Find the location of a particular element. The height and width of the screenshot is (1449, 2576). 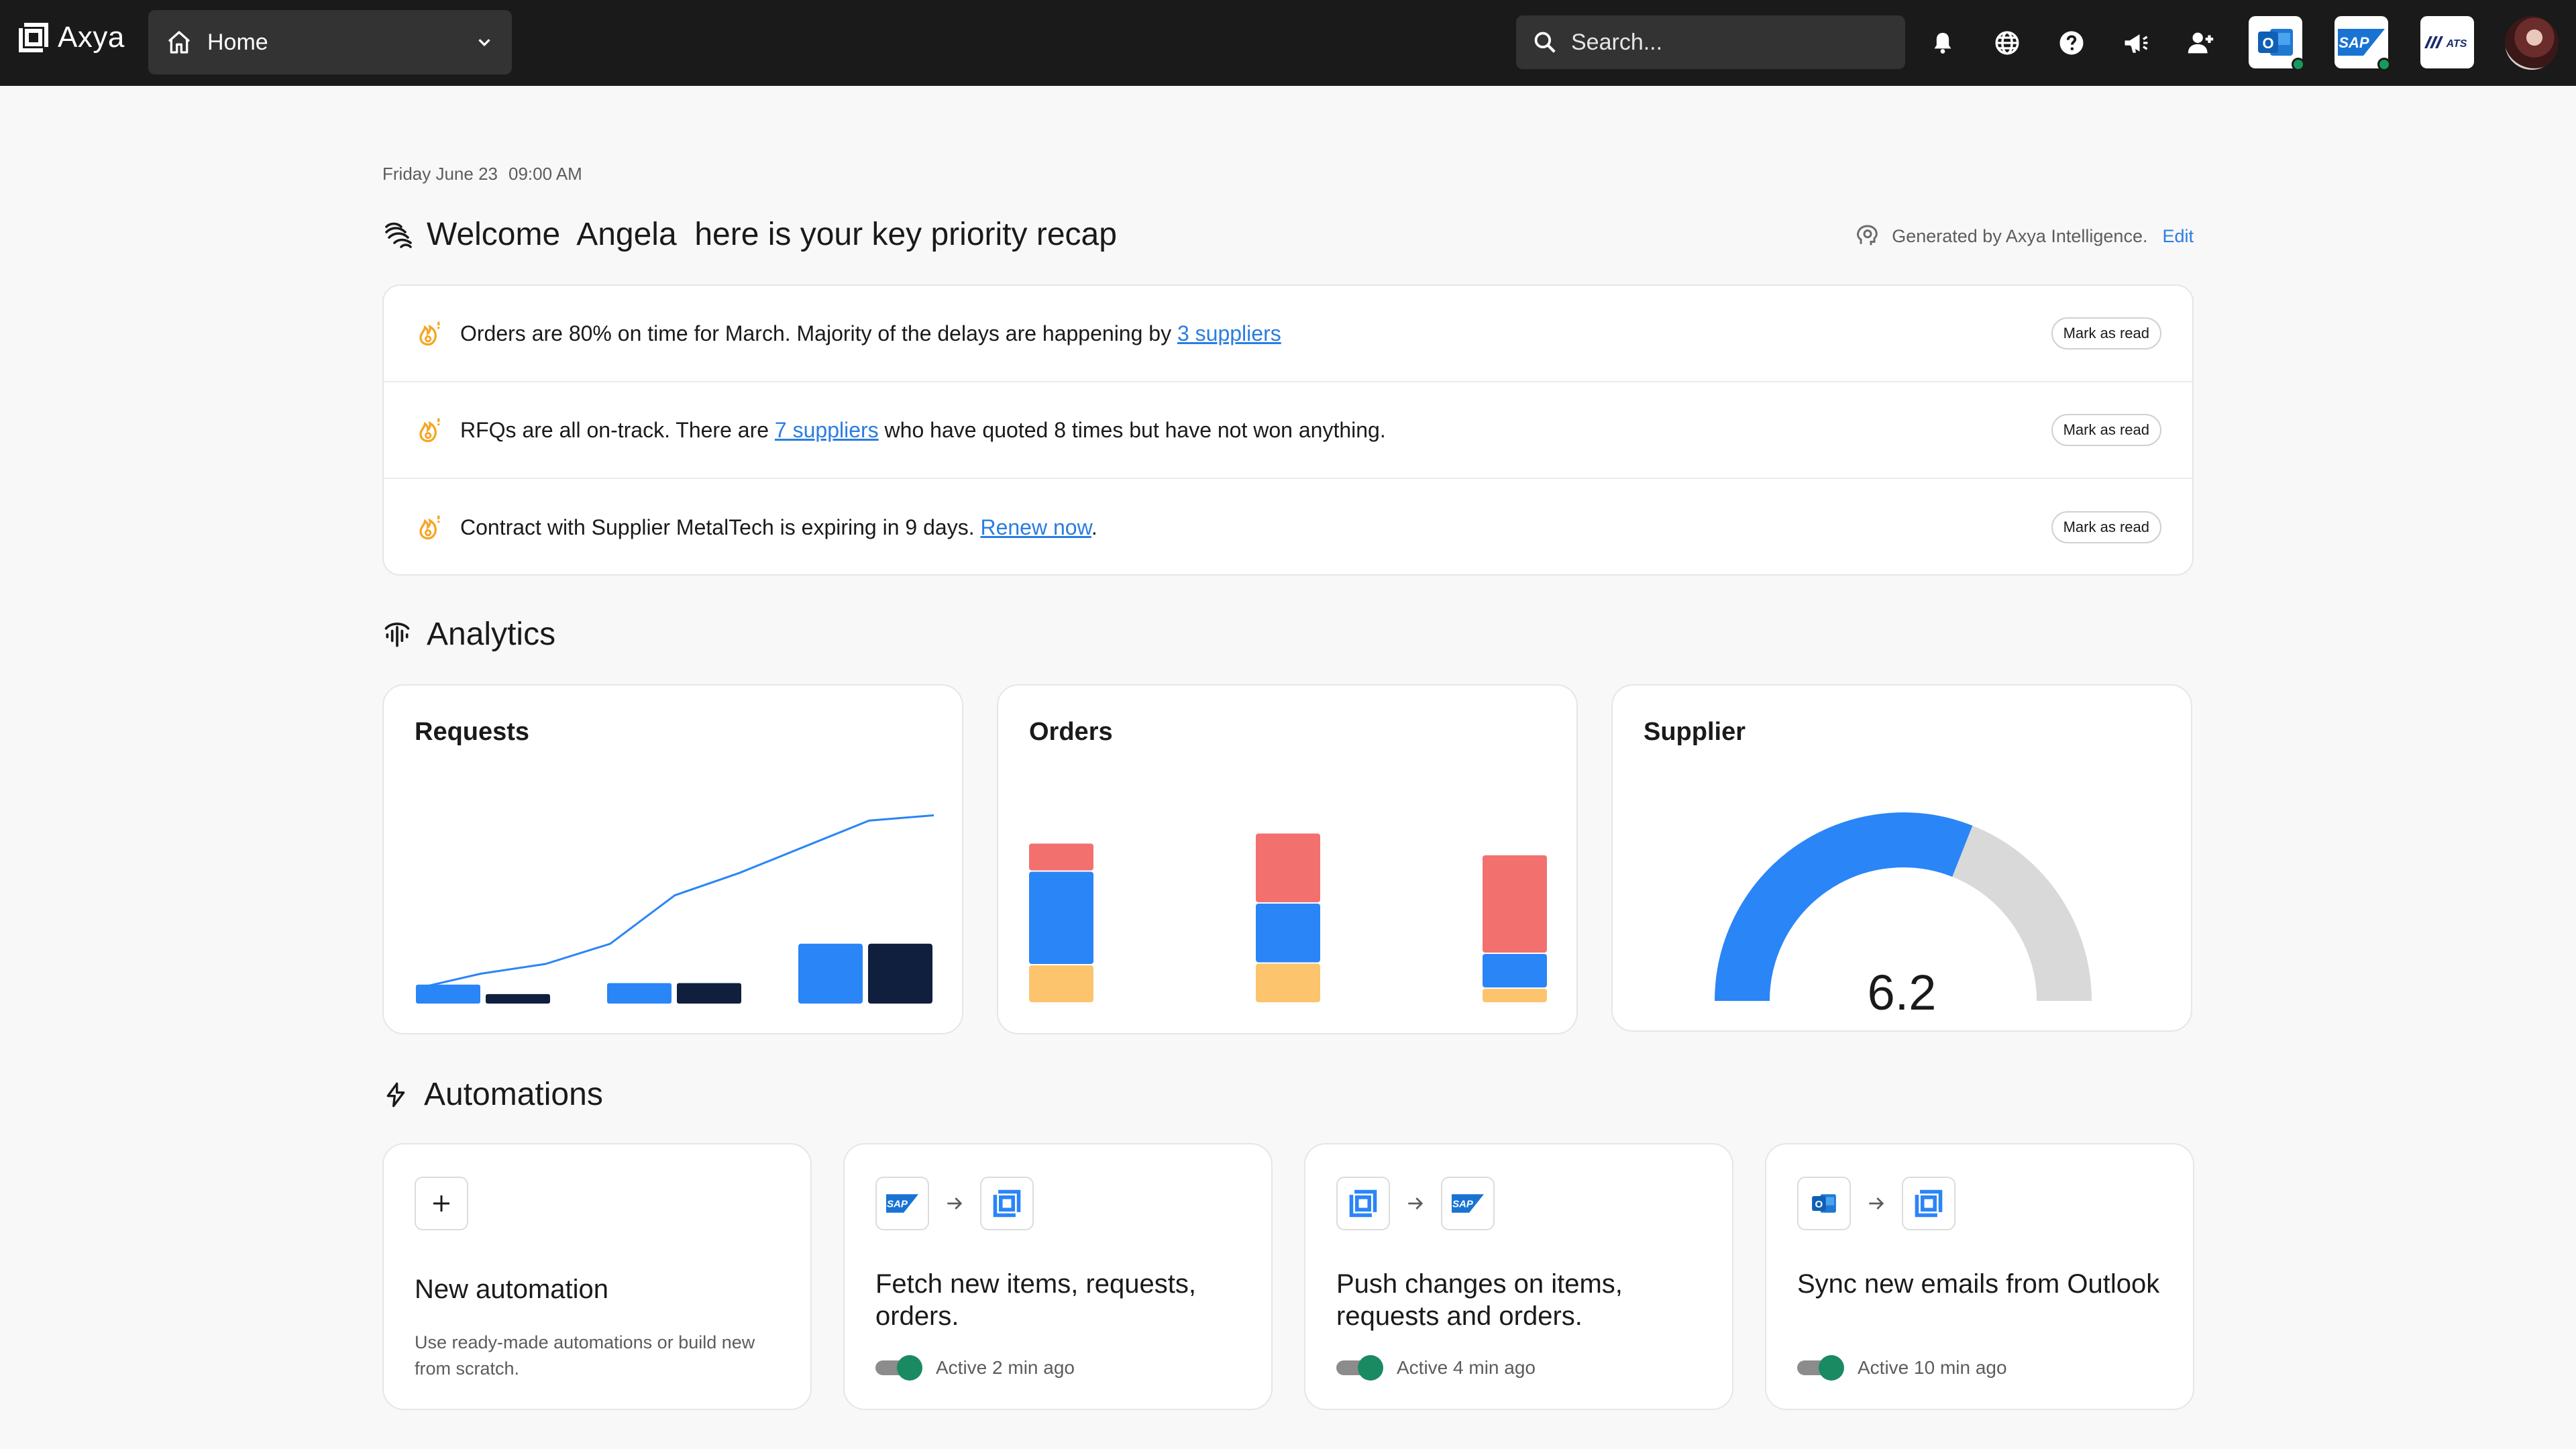

recap-link: Renew now is located at coordinates (1035, 527).